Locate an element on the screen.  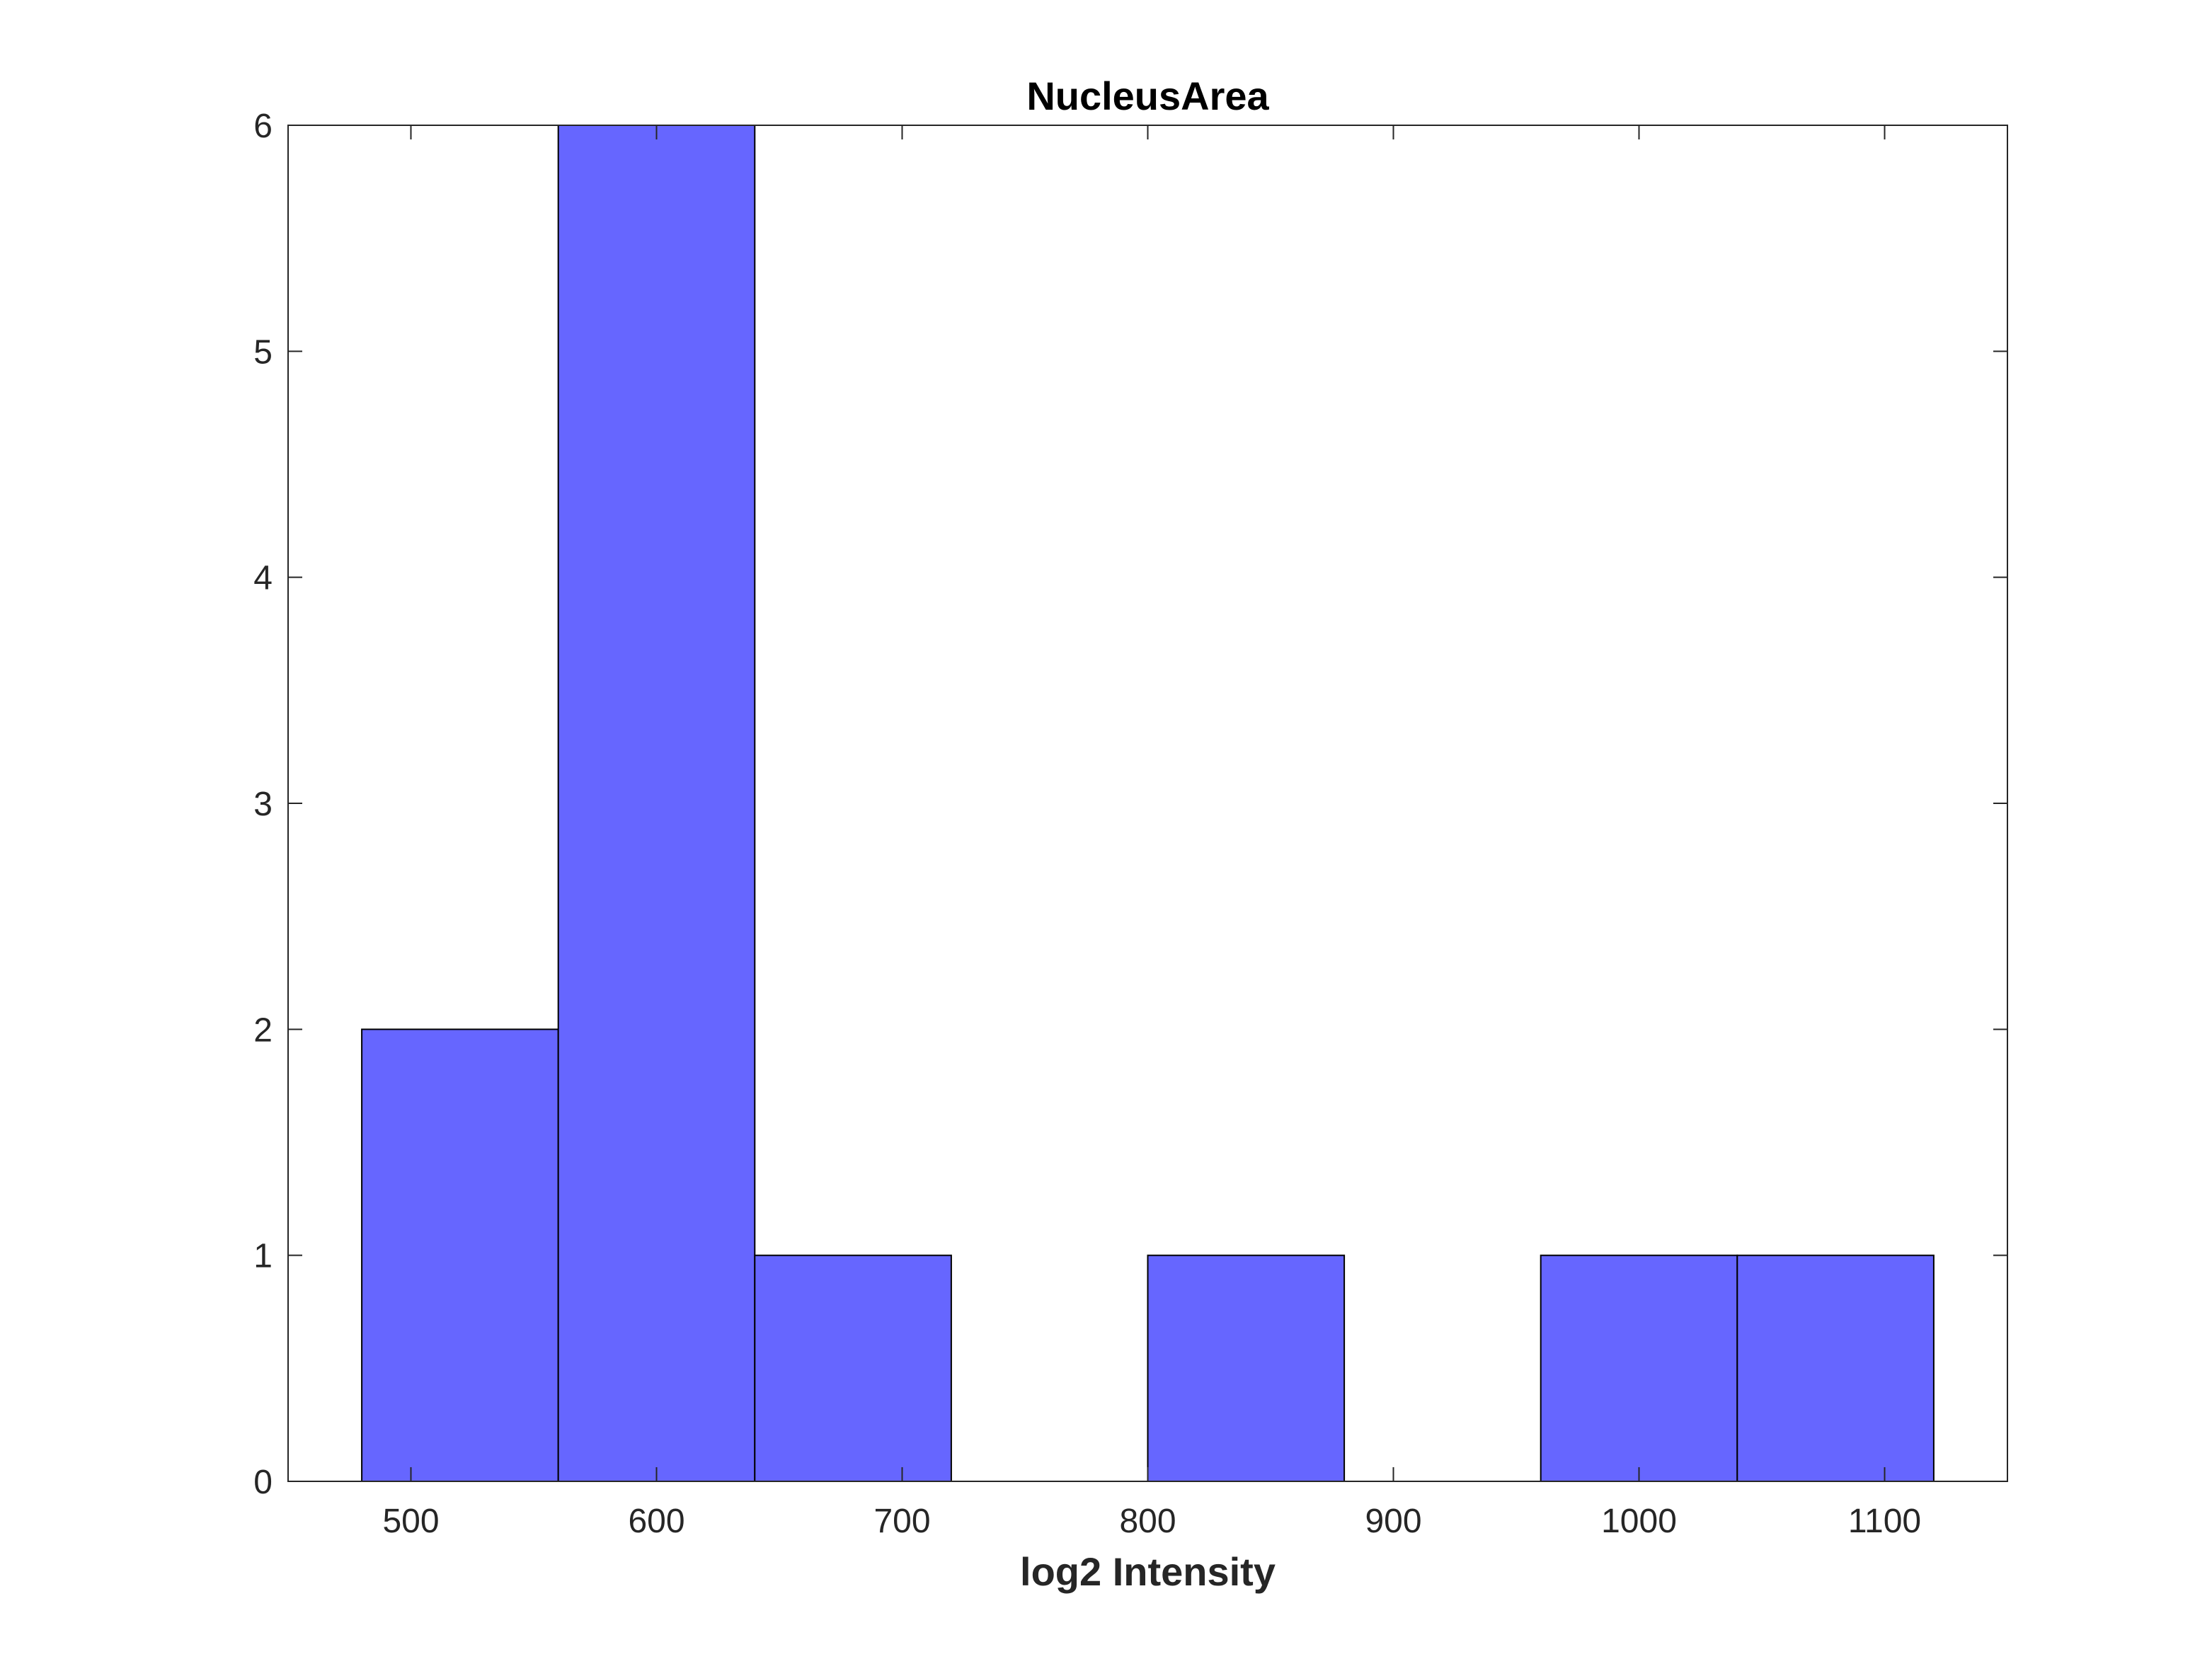
y-tick-label: 3 is located at coordinates (263, 804).